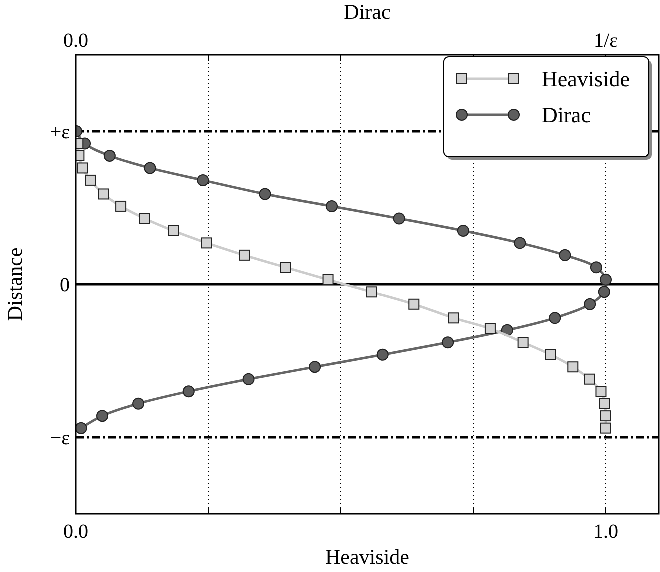  I want to click on legend-label: Heaviside, so click(586, 79).